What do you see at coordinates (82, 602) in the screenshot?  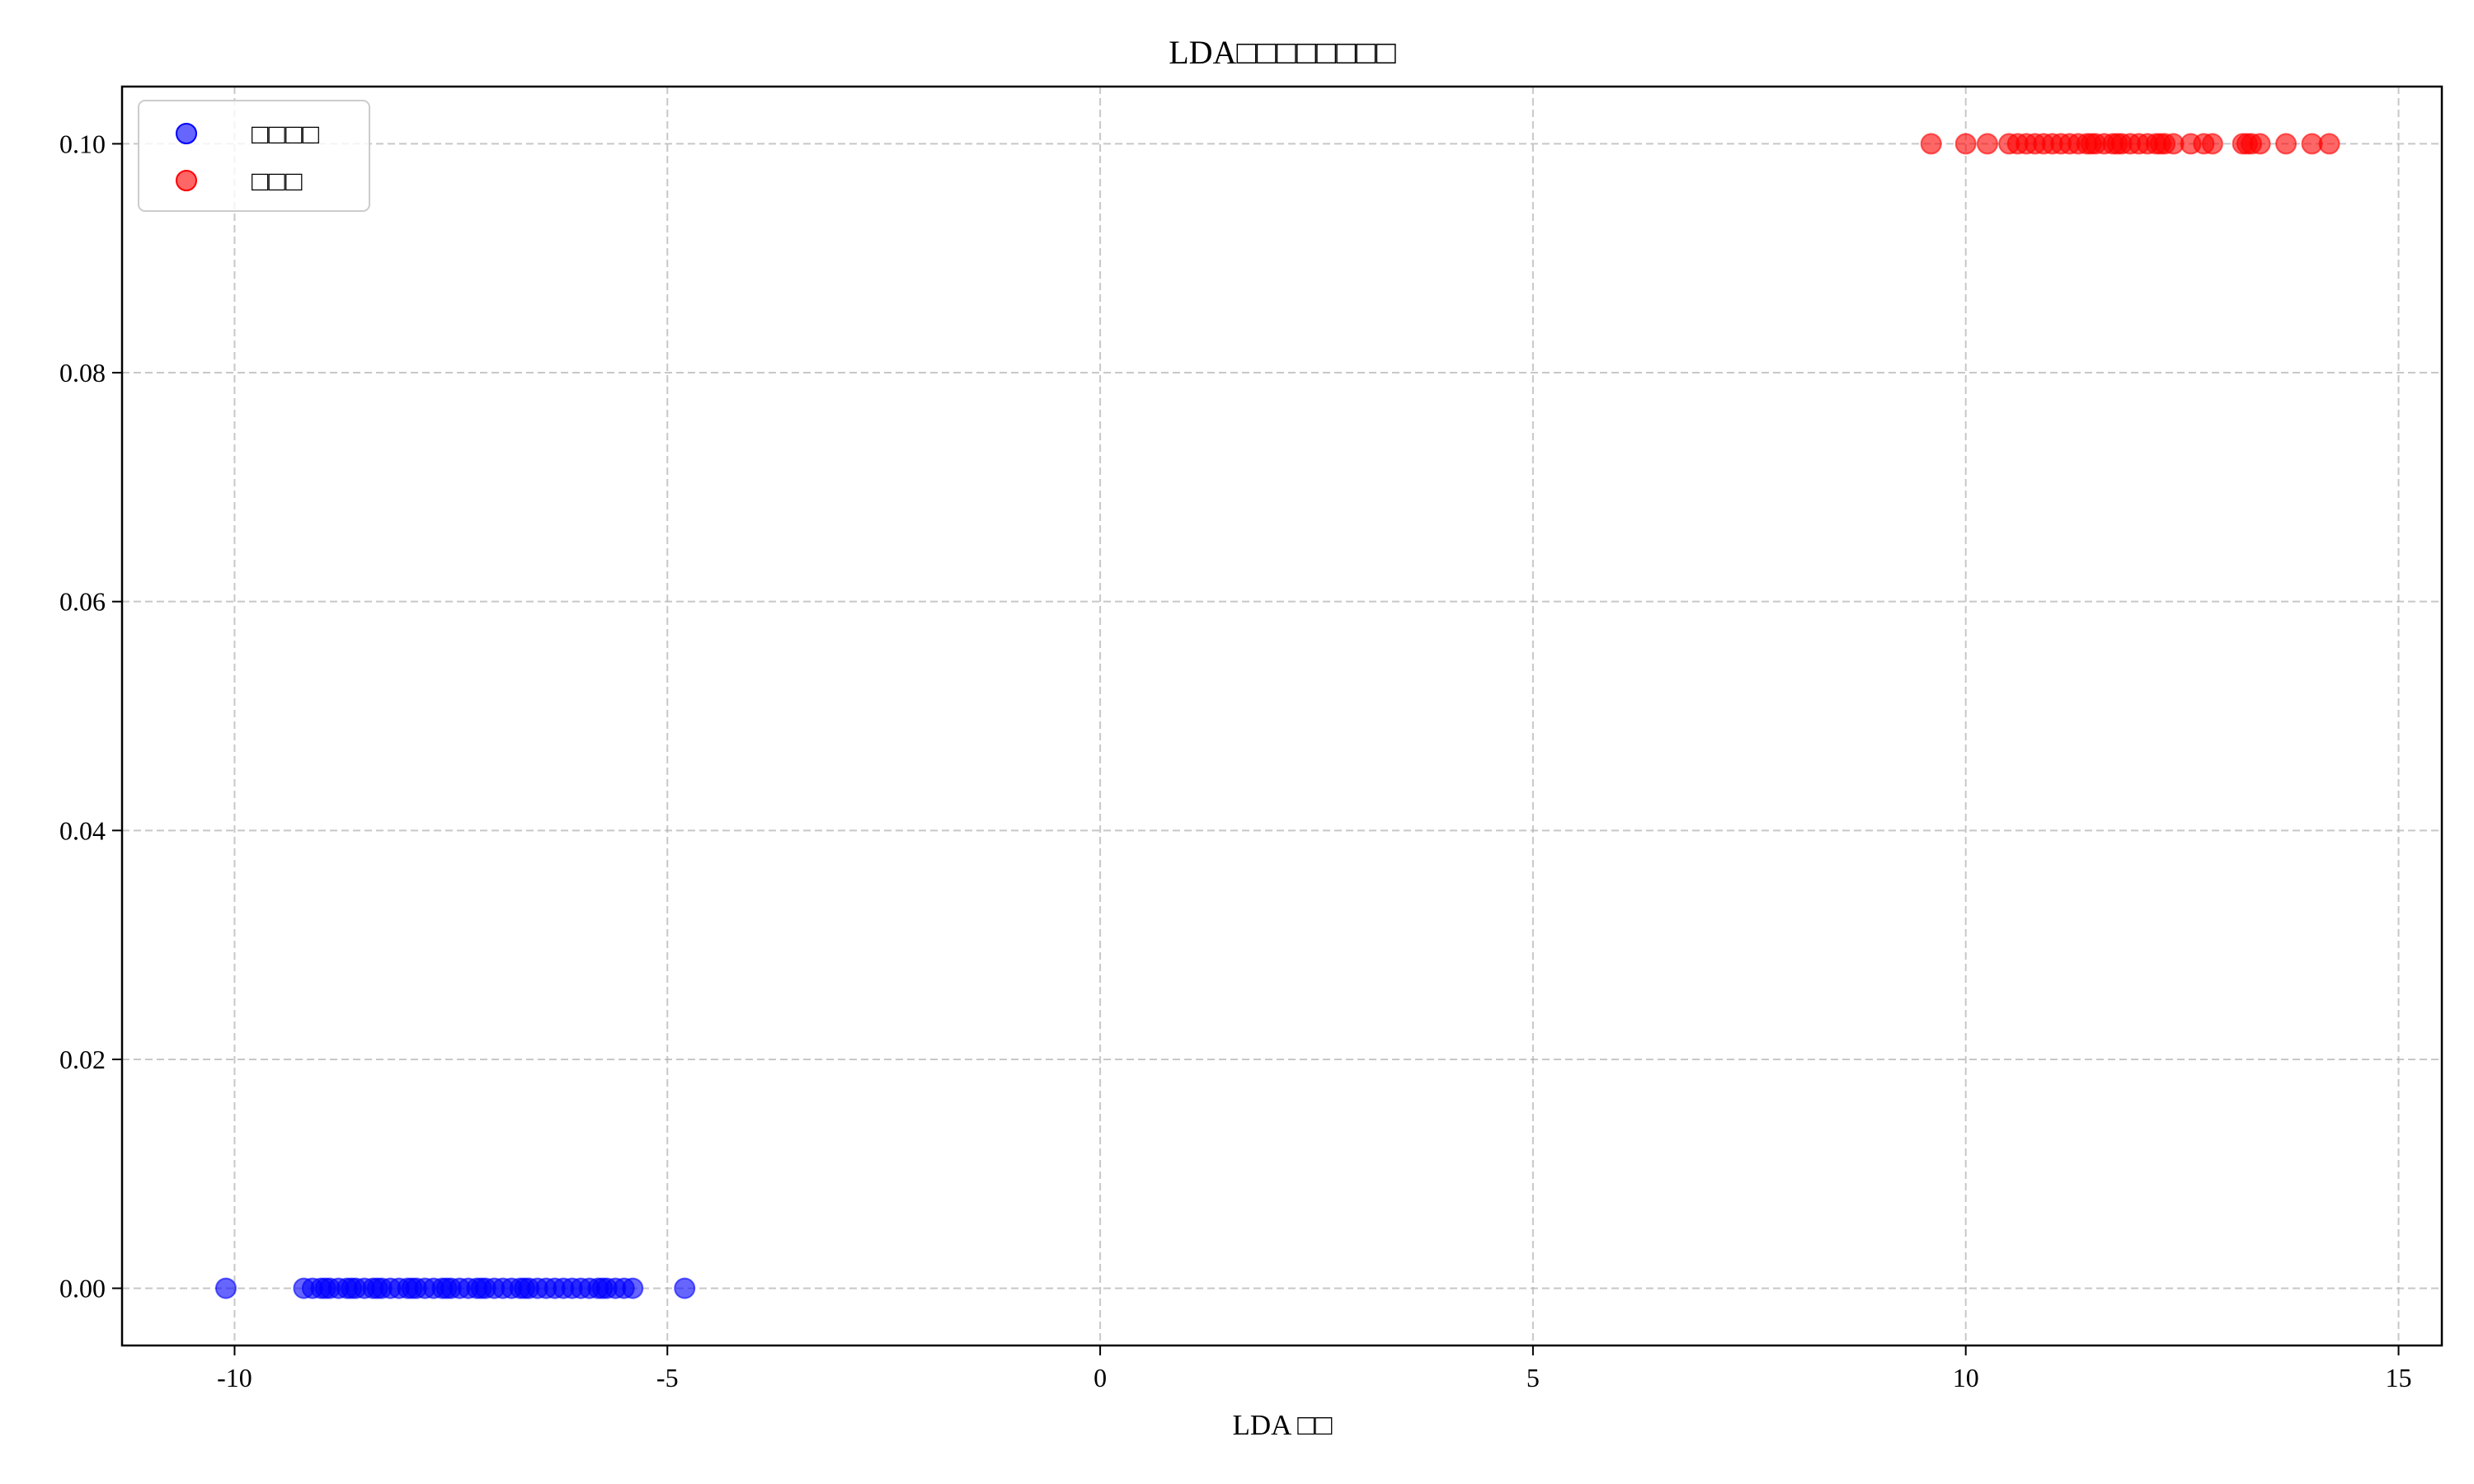 I see `y-tick-label: 0.06` at bounding box center [82, 602].